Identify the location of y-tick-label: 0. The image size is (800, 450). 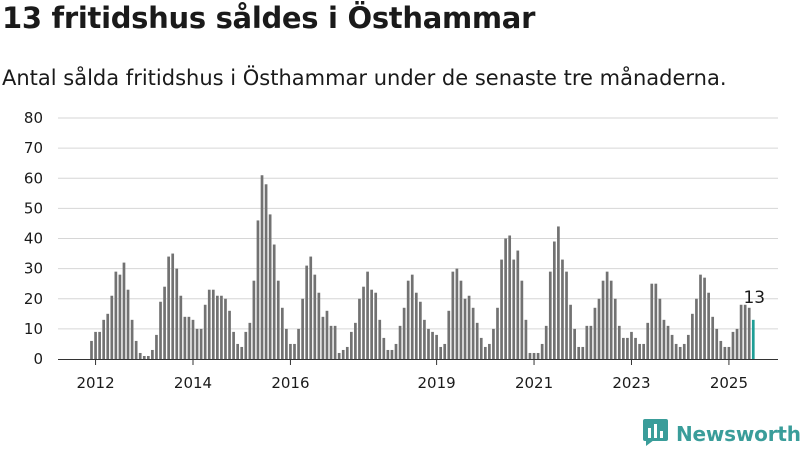
(38, 359).